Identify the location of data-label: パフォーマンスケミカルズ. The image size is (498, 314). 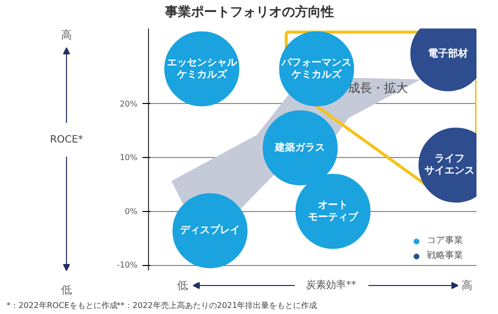
(316, 68).